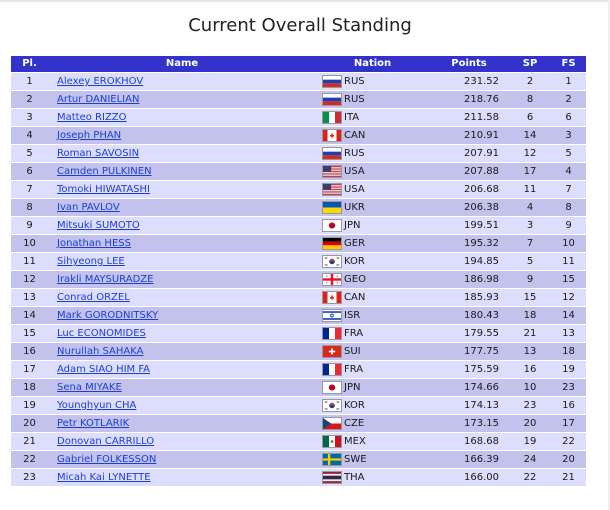  What do you see at coordinates (88, 207) in the screenshot?
I see `skater-name-link: Ivan PAVLOV` at bounding box center [88, 207].